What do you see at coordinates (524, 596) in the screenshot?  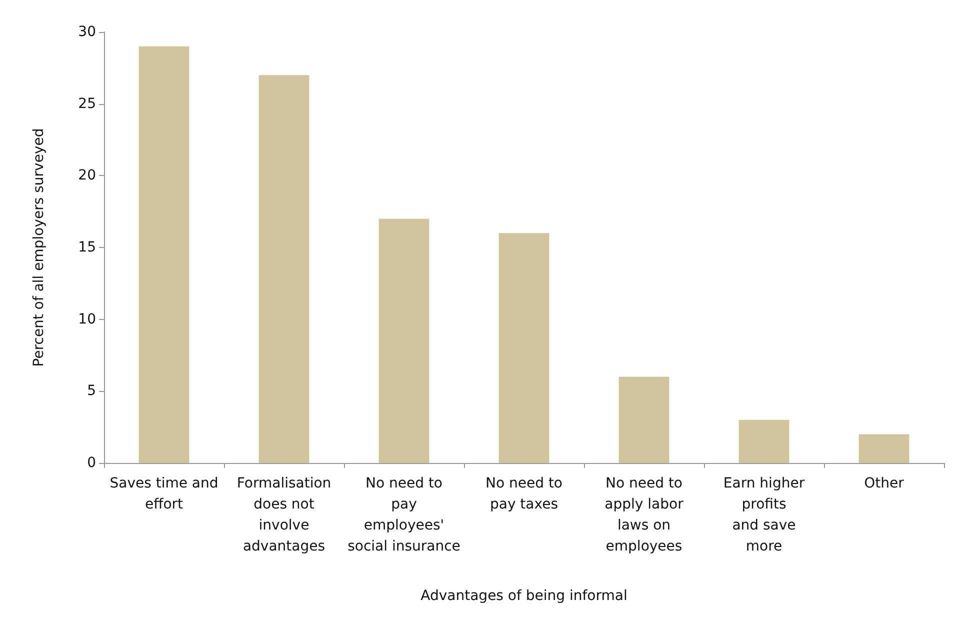 I see `x-axis-title: Advantages of being informal` at bounding box center [524, 596].